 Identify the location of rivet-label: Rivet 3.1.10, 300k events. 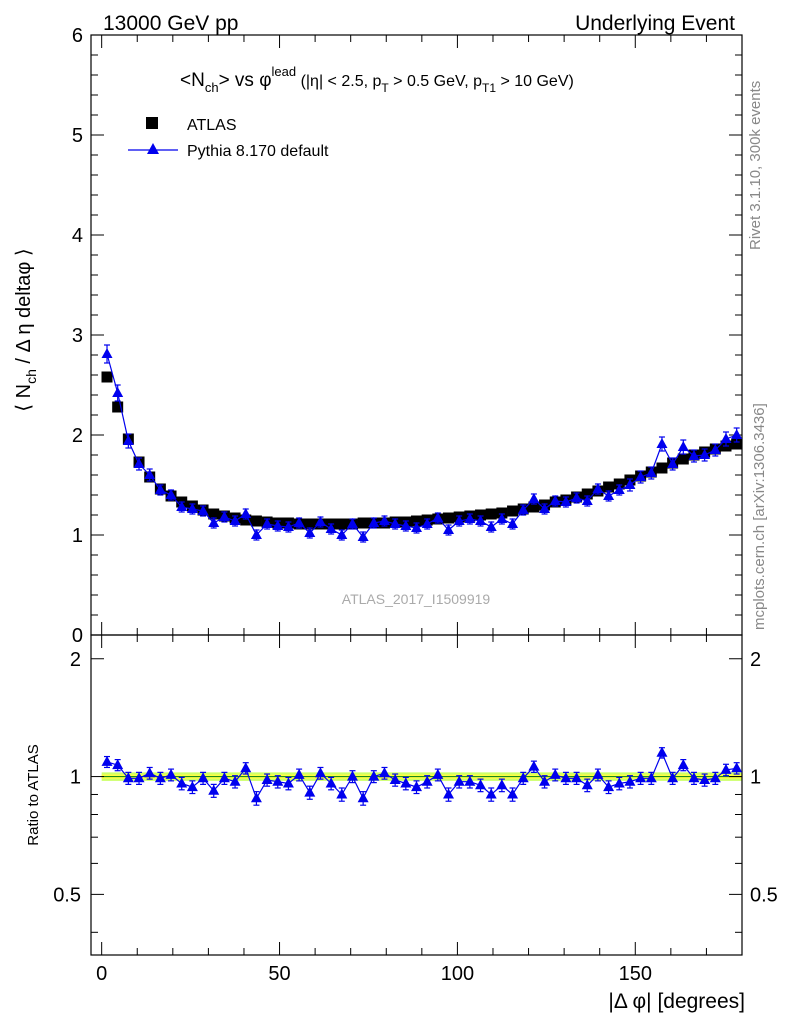
(755, 165).